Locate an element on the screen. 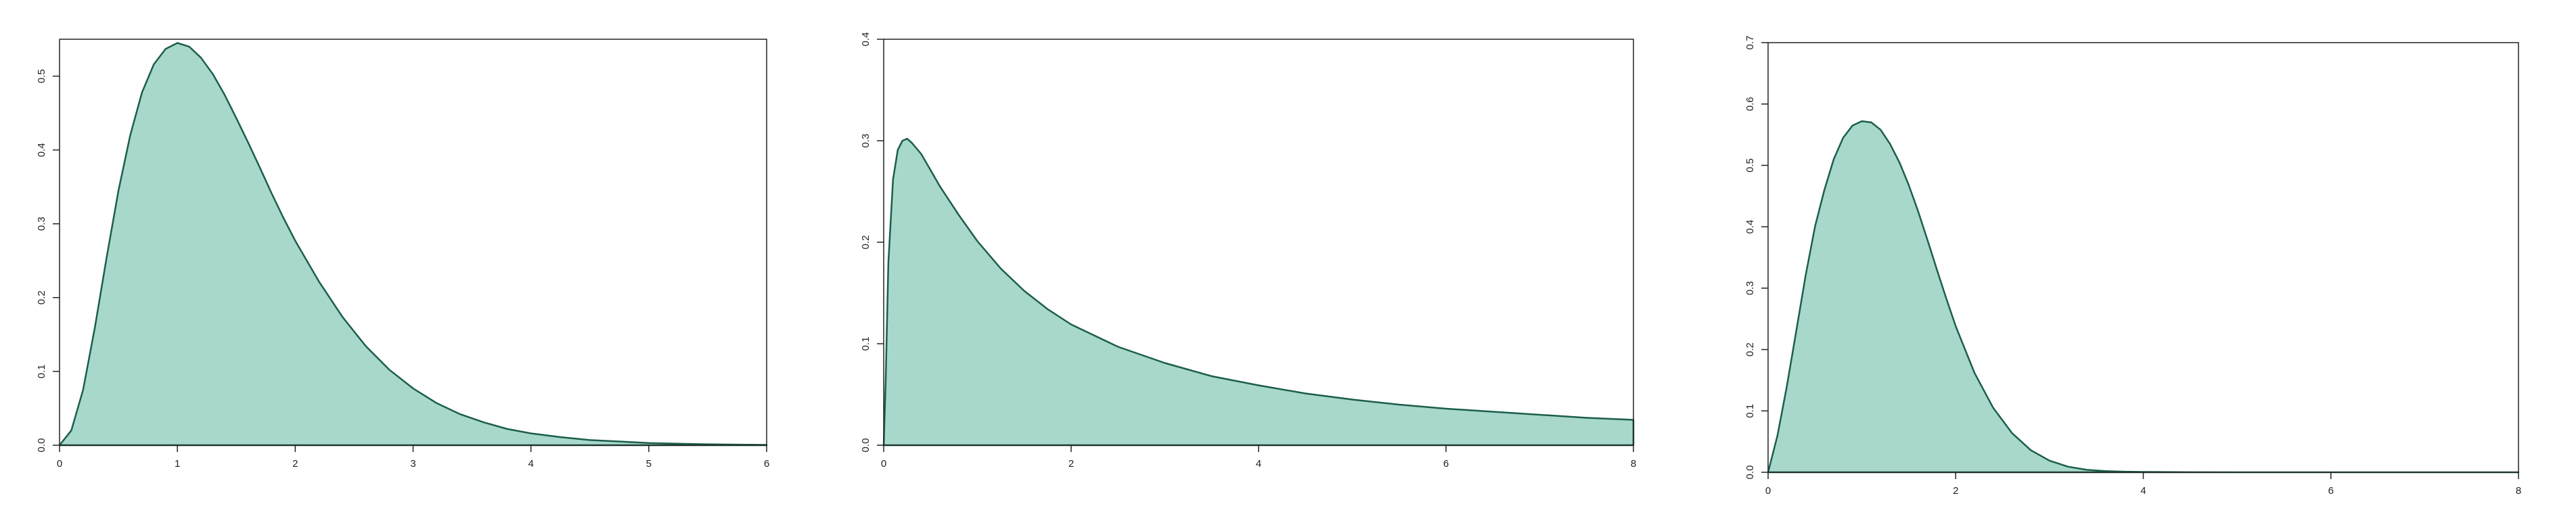  y-tick-label-3: 0.4 is located at coordinates (1750, 227).